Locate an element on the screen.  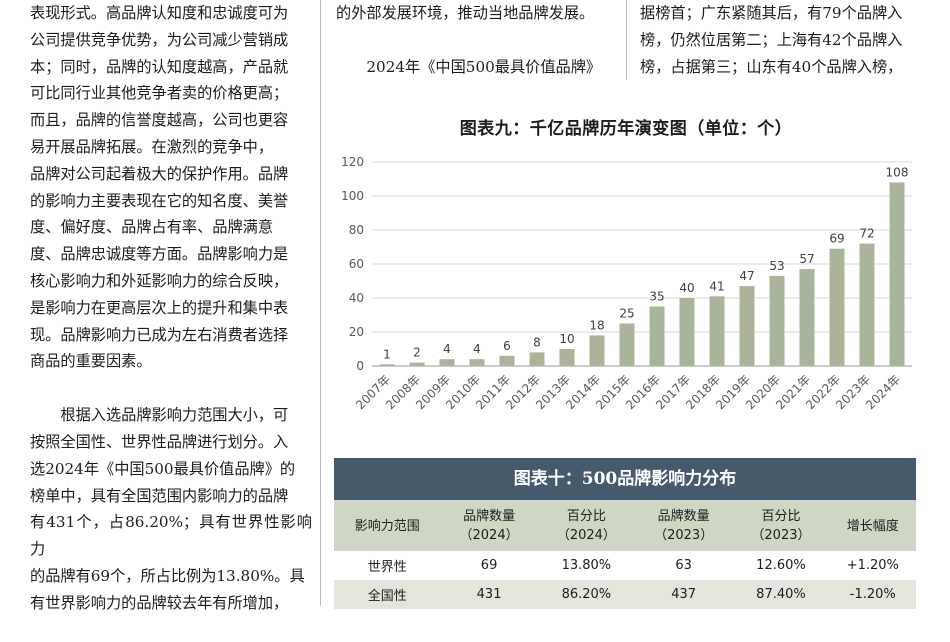
header-count-2024: 品牌数量 （2024） is located at coordinates (488, 525).